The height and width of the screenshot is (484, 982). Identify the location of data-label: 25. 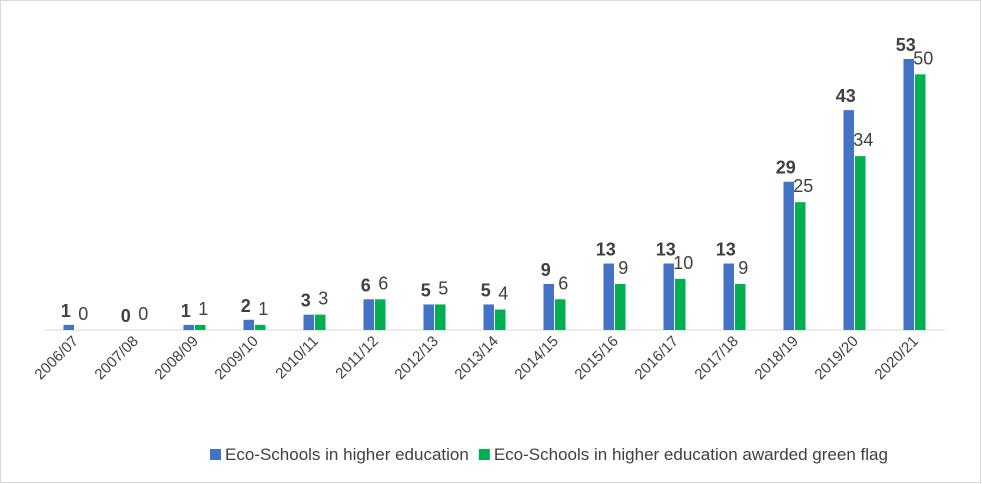
(803, 186).